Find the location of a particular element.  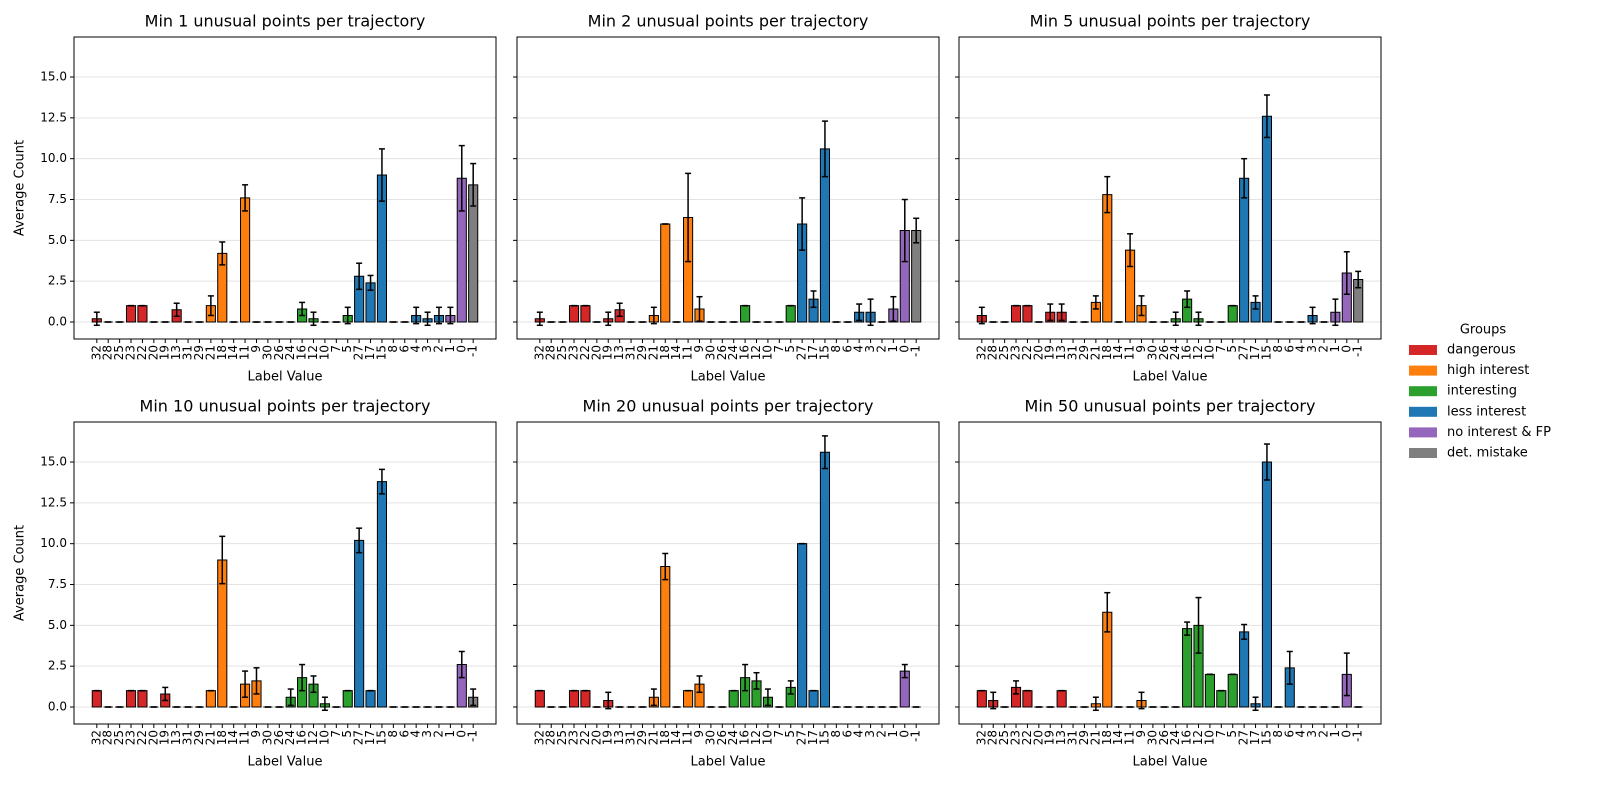

chart-title: Min 50 unusual points per trajectory is located at coordinates (1170, 406).